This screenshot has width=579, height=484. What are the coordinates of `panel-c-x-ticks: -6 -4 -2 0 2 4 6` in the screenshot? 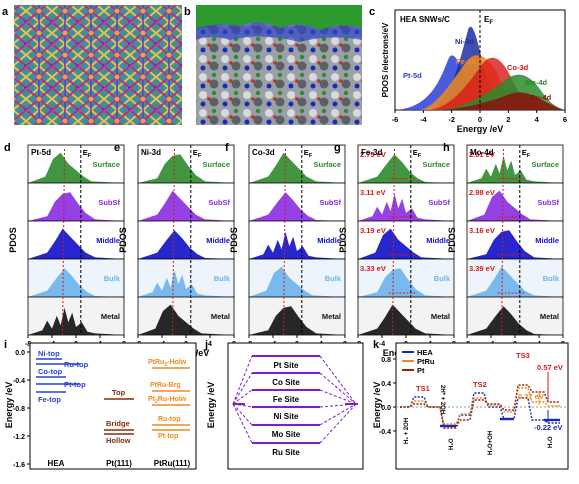 It's located at (479, 117).